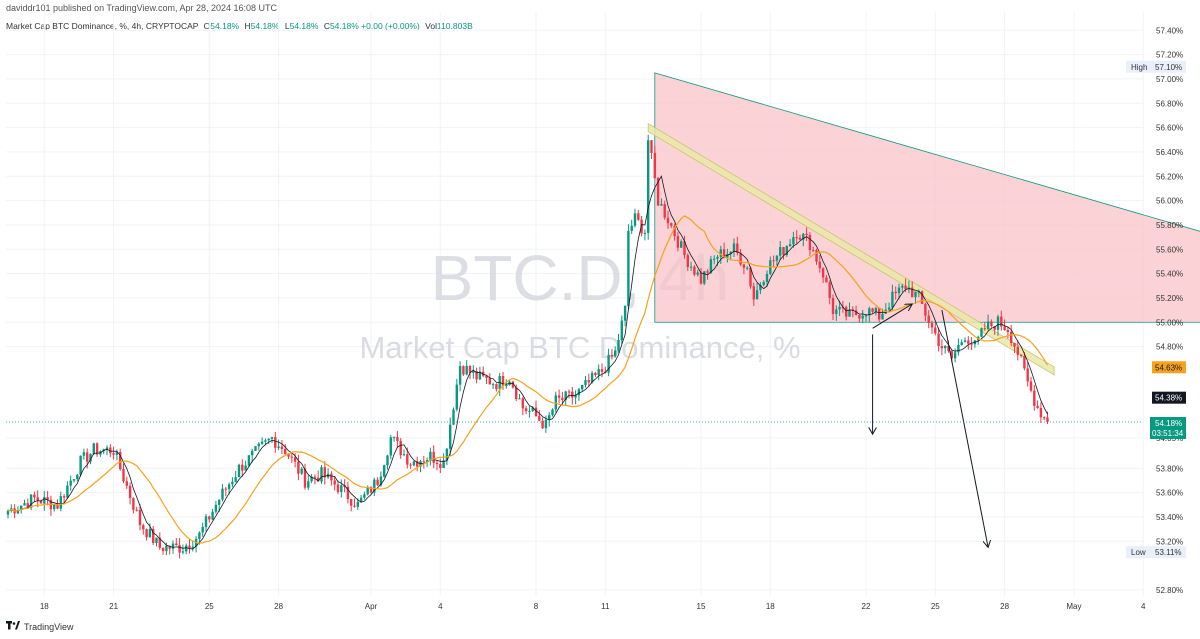 The width and height of the screenshot is (1200, 639). I want to click on low-value: 53.11%, so click(1168, 552).